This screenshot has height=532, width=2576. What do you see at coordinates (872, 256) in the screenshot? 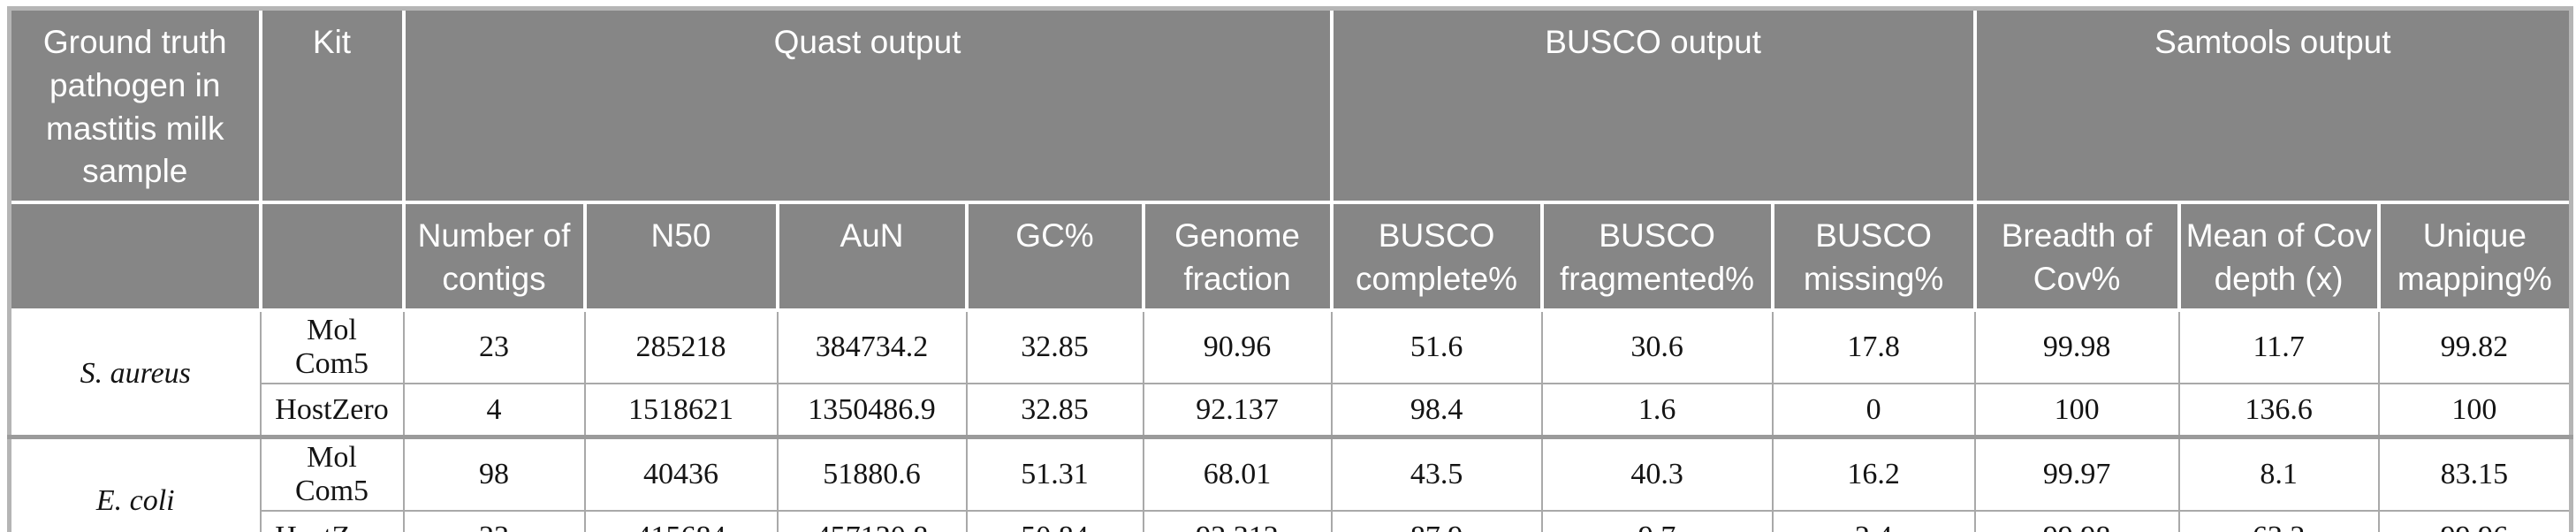
I see `header-aun: AuN` at bounding box center [872, 256].